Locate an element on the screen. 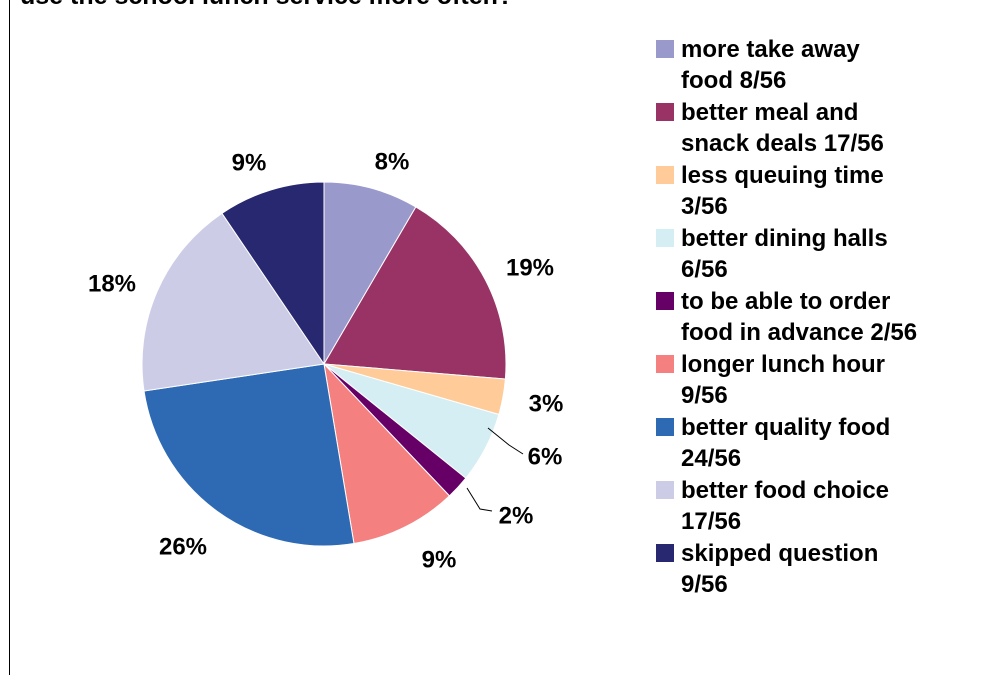  slice-data-label: 18% is located at coordinates (112, 283).